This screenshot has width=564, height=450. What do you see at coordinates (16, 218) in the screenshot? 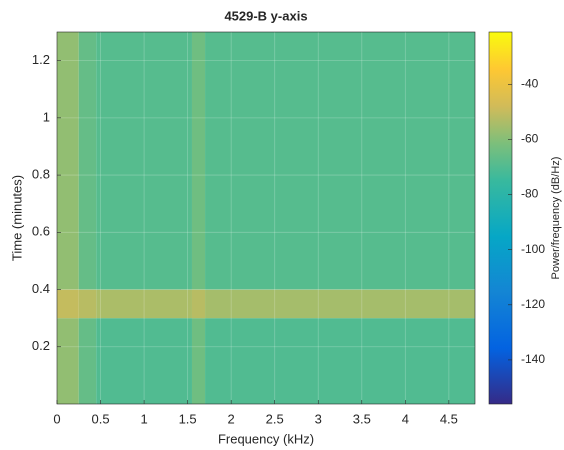
I see `y-axis-label: Time (minutes)` at bounding box center [16, 218].